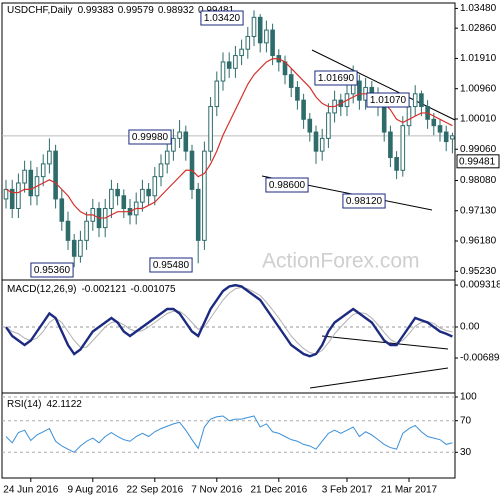 The height and width of the screenshot is (500, 500). I want to click on annotation-label: 0.98600, so click(287, 185).